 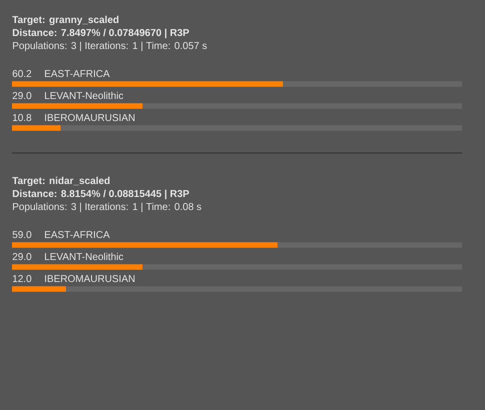 What do you see at coordinates (110, 47) in the screenshot?
I see `text: Populations: 3 | Iterations: 1 | Time: 0.057 s` at bounding box center [110, 47].